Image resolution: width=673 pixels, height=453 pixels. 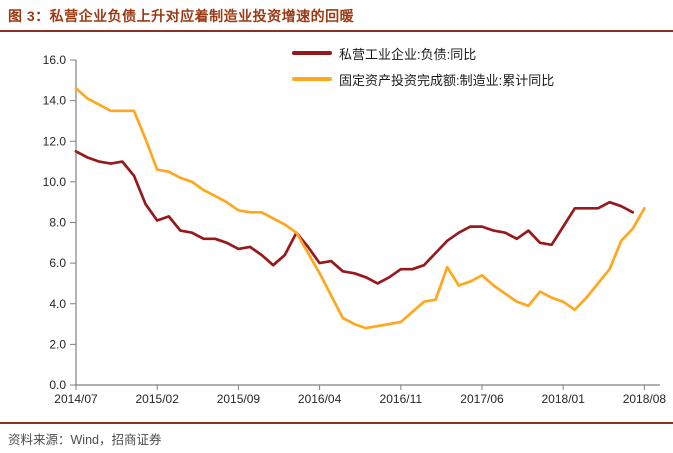 I want to click on figure-title: 图 3：私营企业负债上升对应着制造业投资增速的回暖, so click(x=181, y=16).